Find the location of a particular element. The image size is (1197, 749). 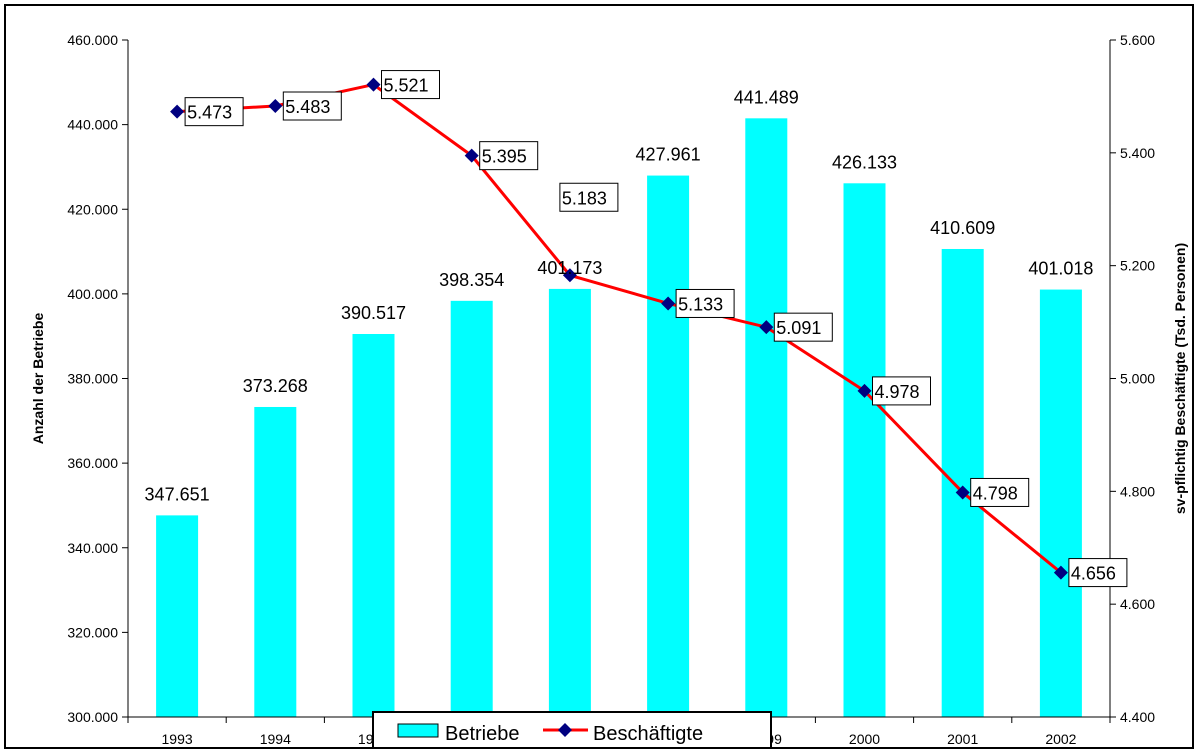

y-tick-label-left: 320.000 is located at coordinates (92, 632).